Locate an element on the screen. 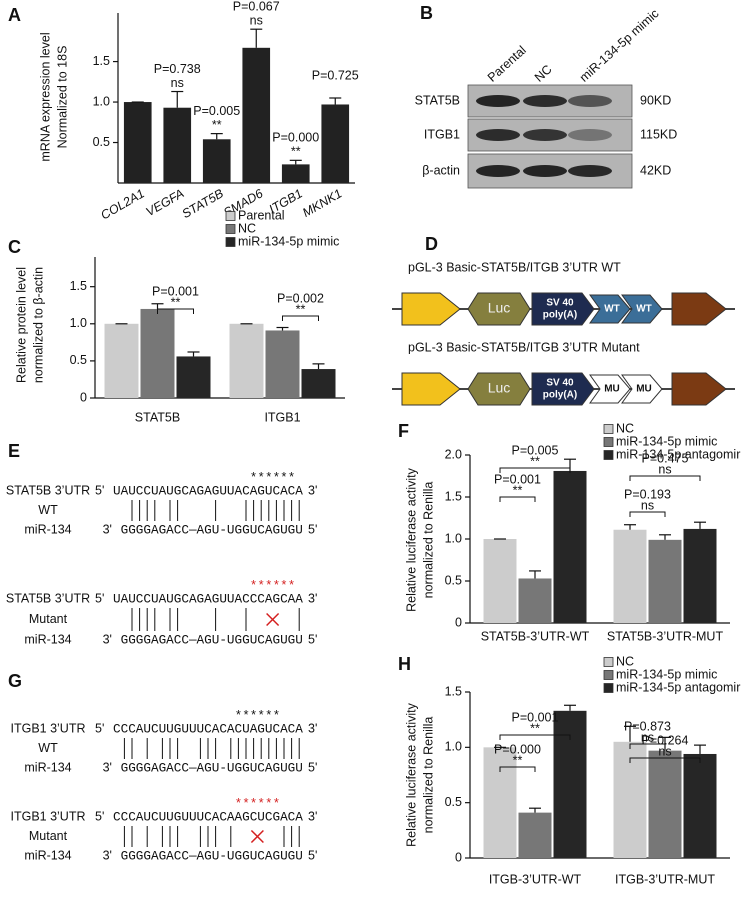  target-seq: CCCAUCUUGUUUCACACUAGUCACA is located at coordinates (208, 728).